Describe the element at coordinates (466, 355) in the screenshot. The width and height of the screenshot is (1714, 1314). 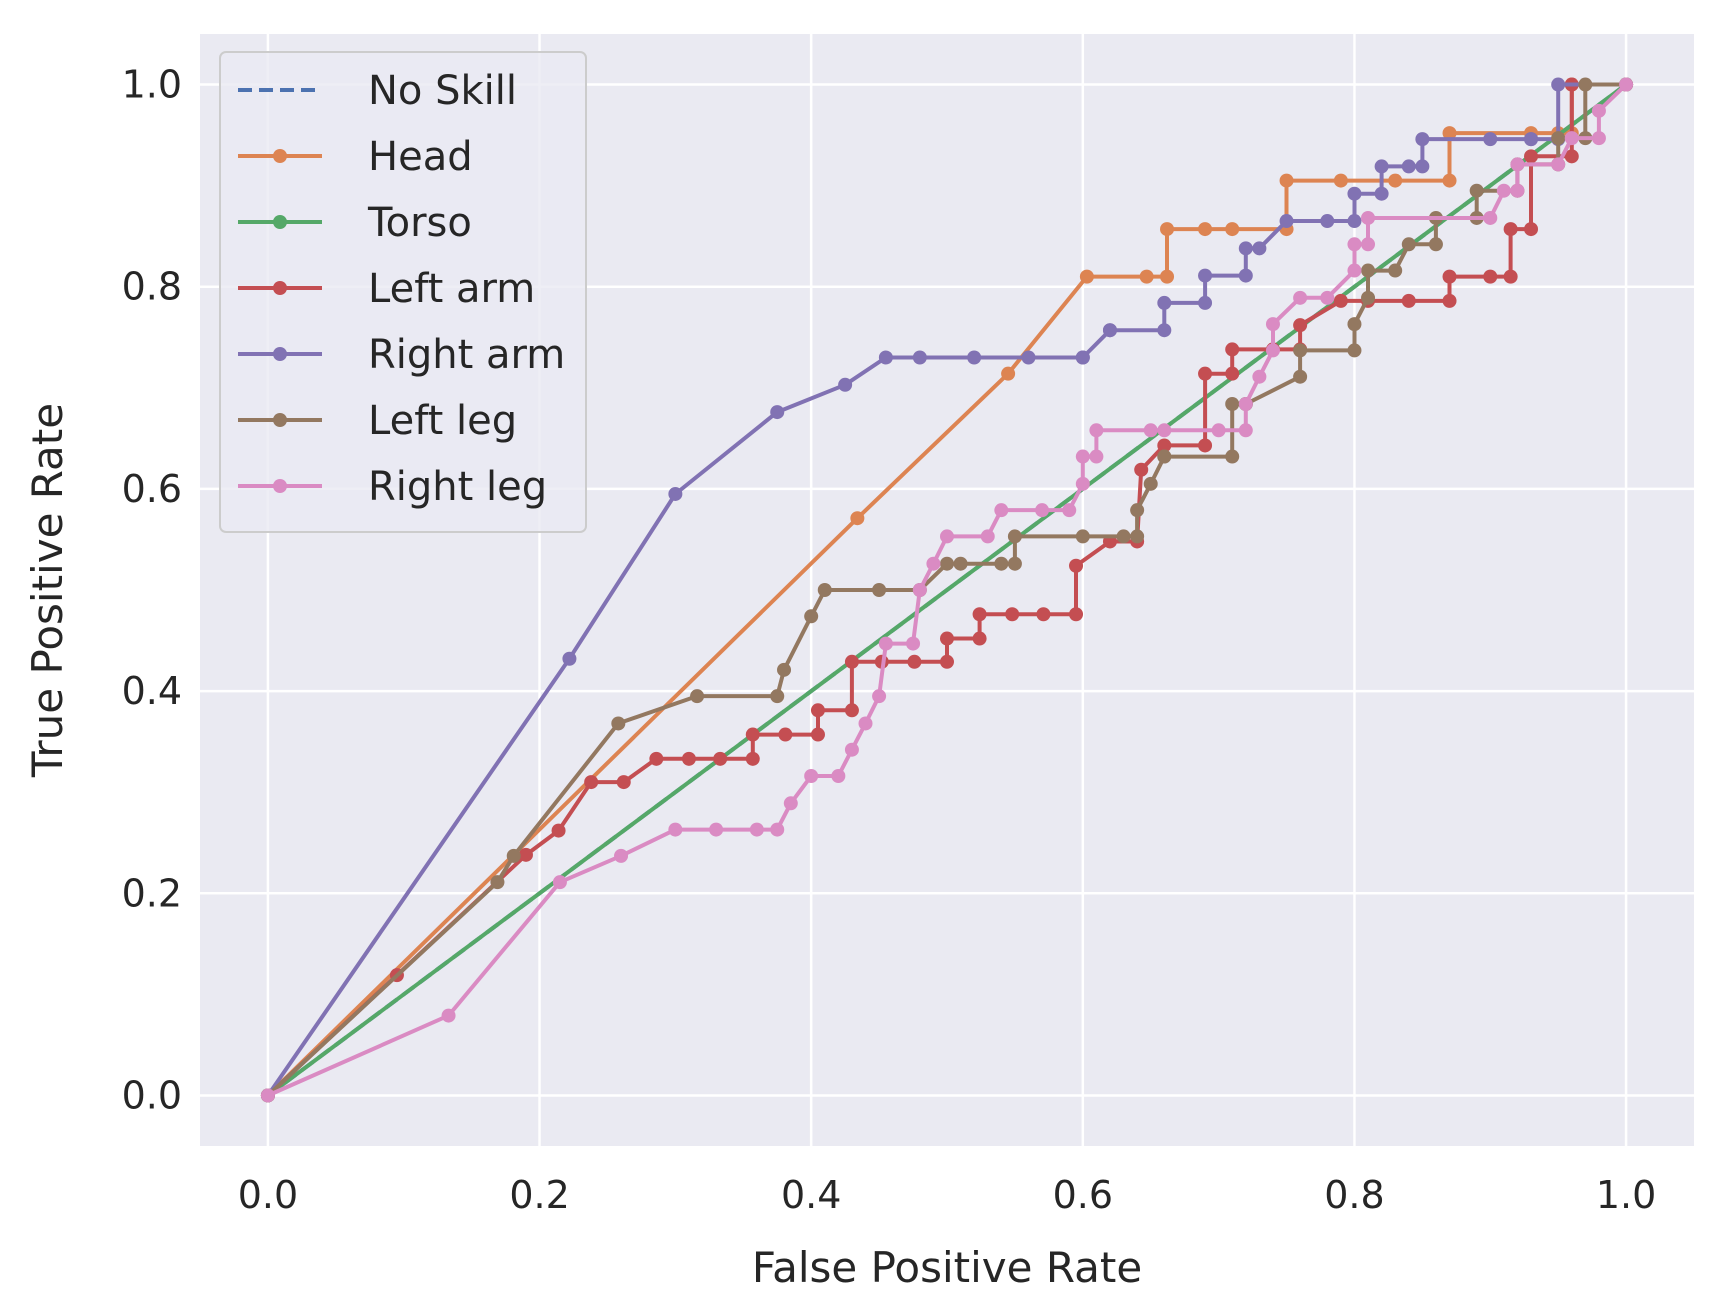
I see `legend-label: Right arm` at that location.